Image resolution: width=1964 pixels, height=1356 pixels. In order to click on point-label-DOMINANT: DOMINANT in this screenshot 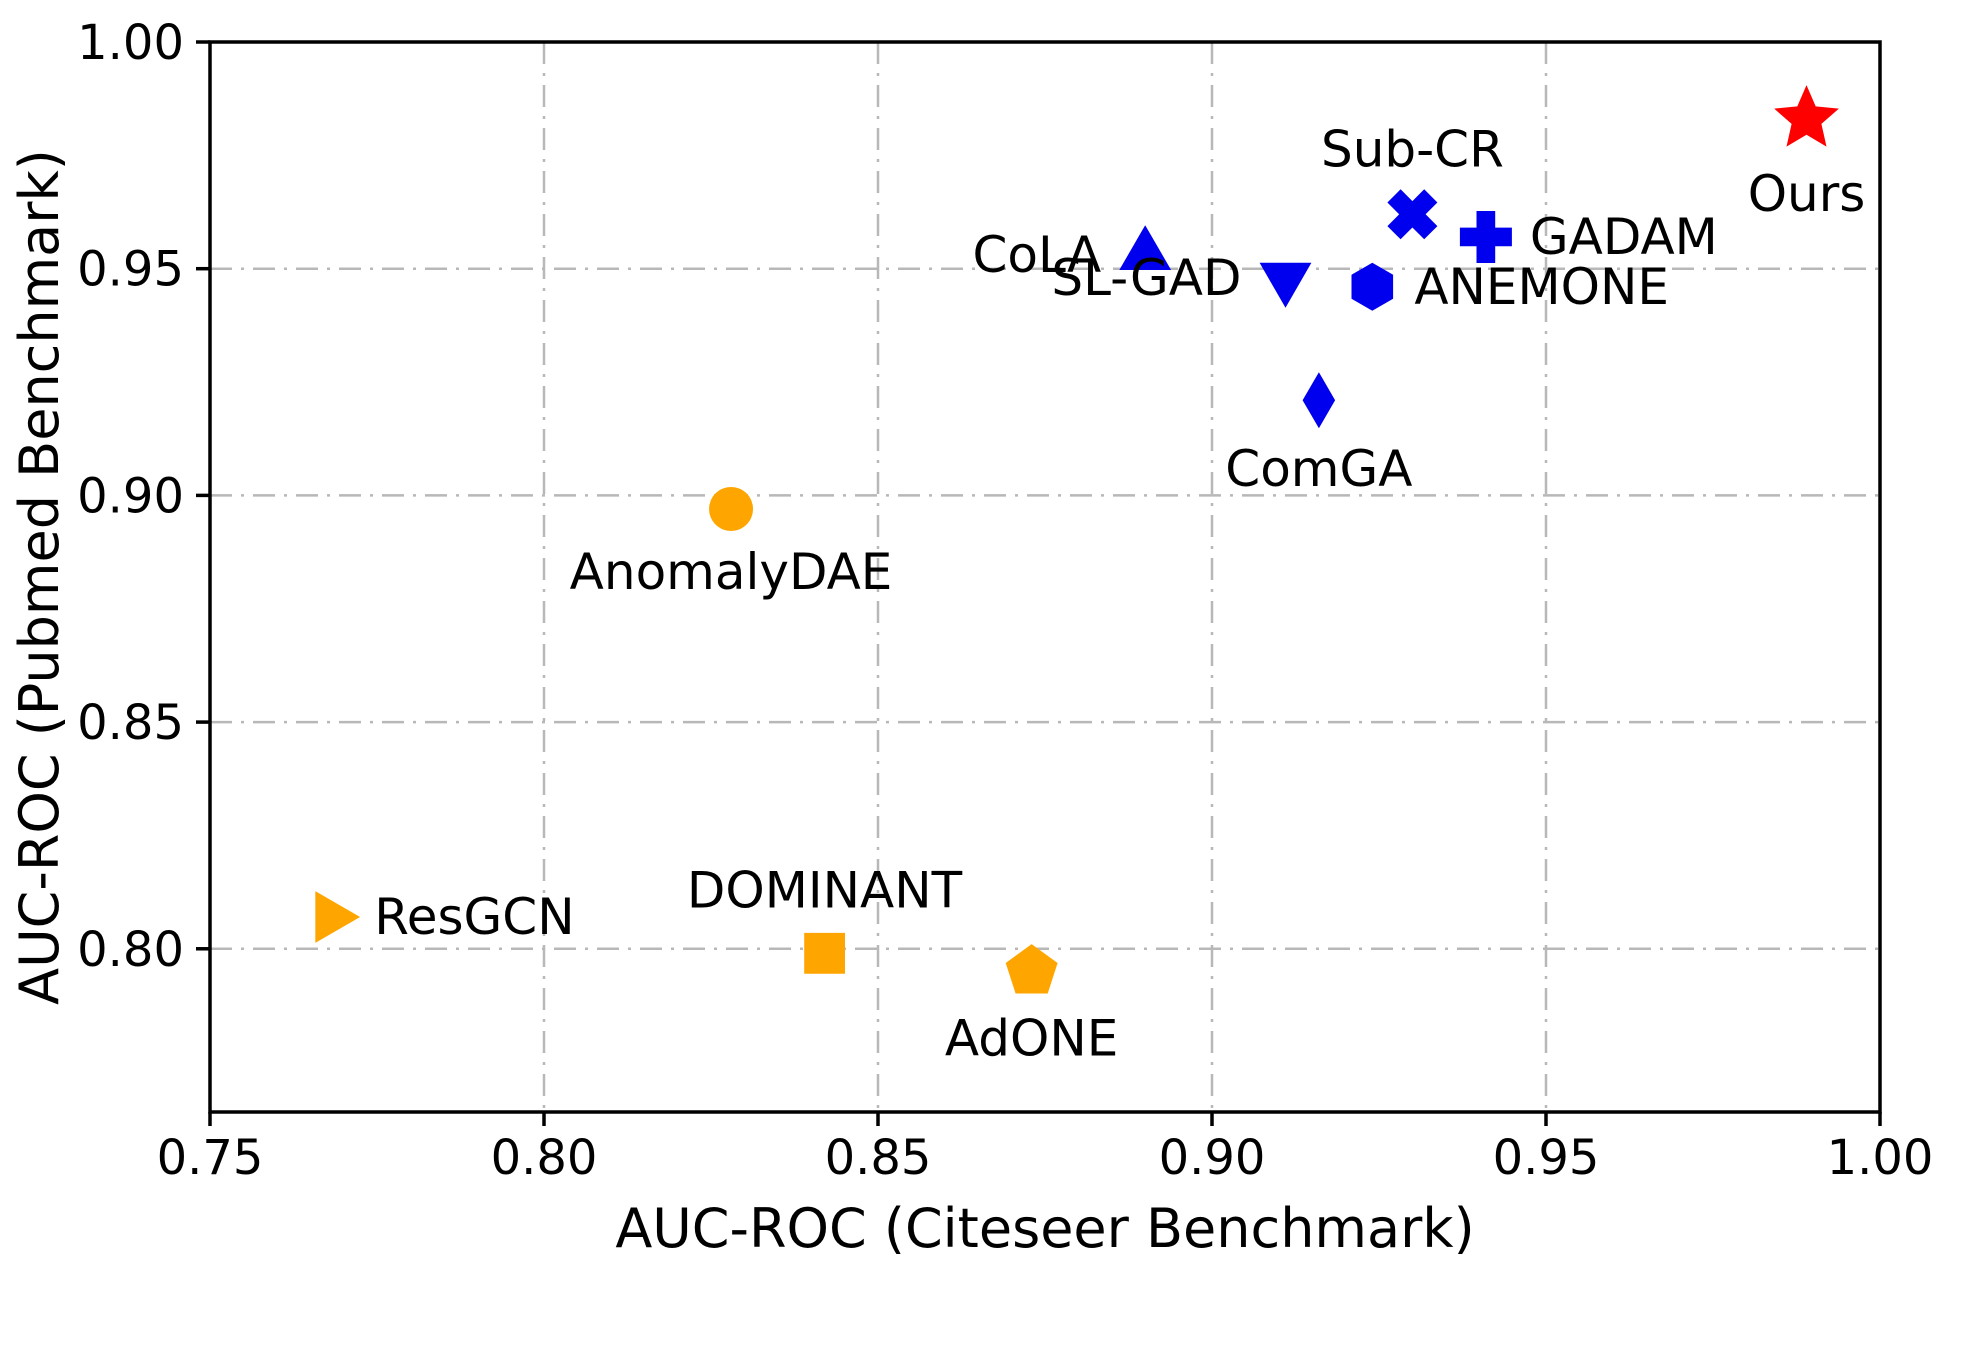, I will do `click(825, 890)`.